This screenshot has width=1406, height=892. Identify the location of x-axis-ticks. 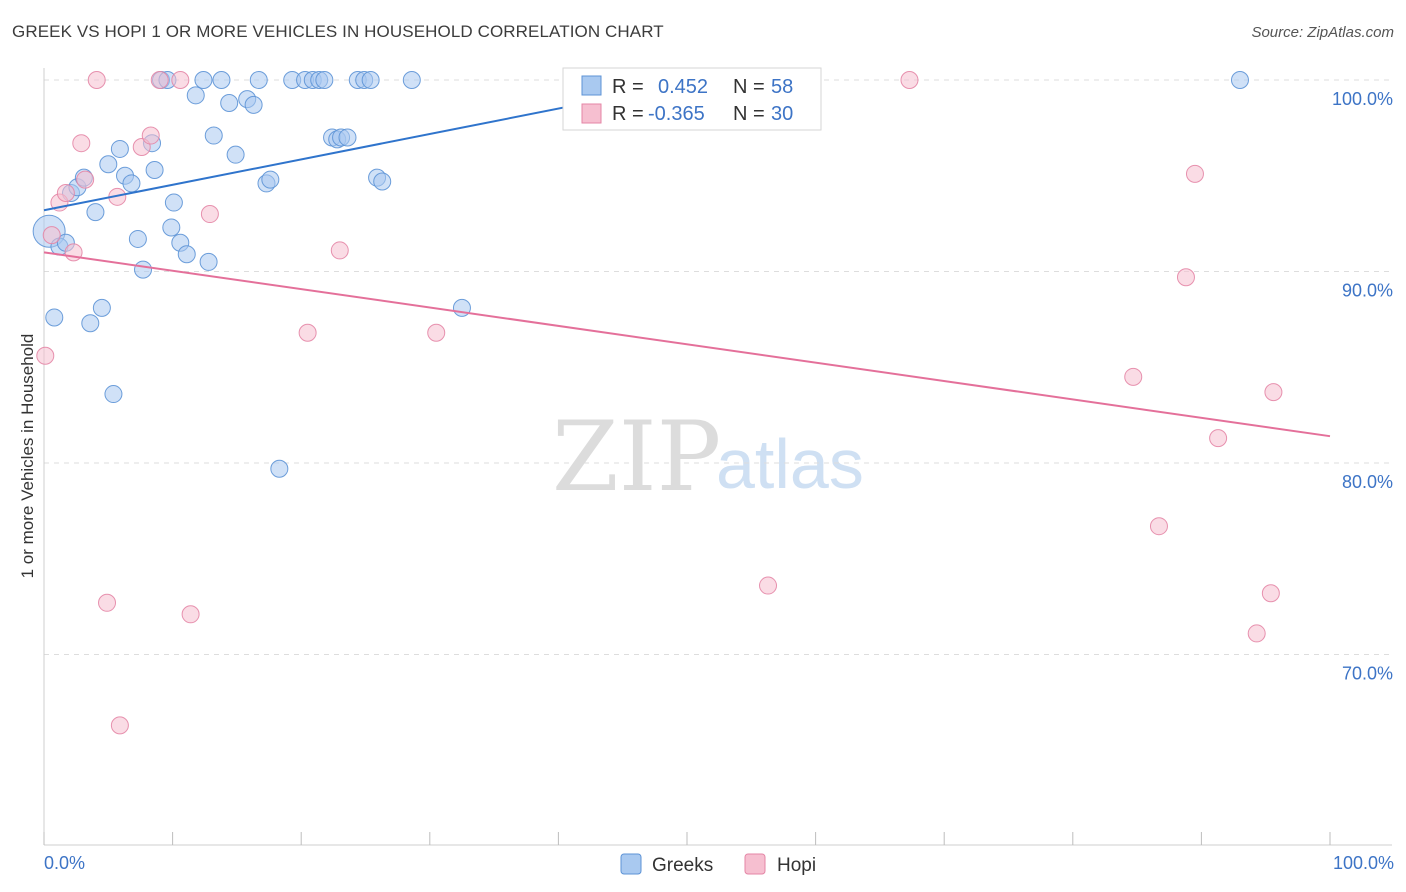
(687, 838).